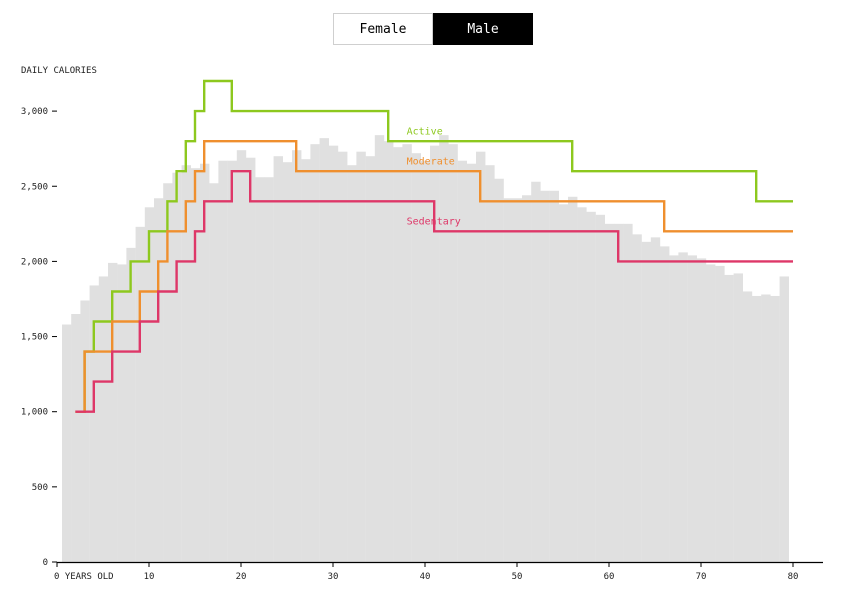  What do you see at coordinates (34, 413) in the screenshot?
I see `y-tick-label-1000: 1,000` at bounding box center [34, 413].